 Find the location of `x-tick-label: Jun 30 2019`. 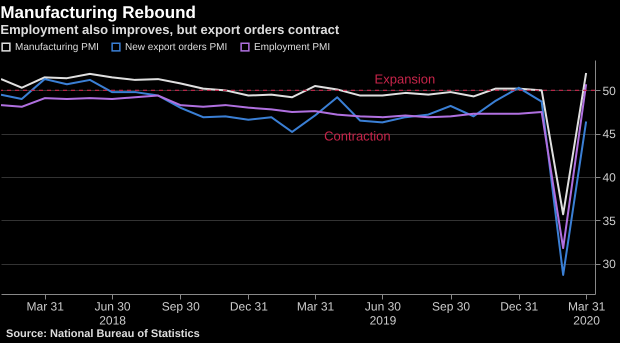

x-tick-label: Jun 30 2019 is located at coordinates (383, 314).